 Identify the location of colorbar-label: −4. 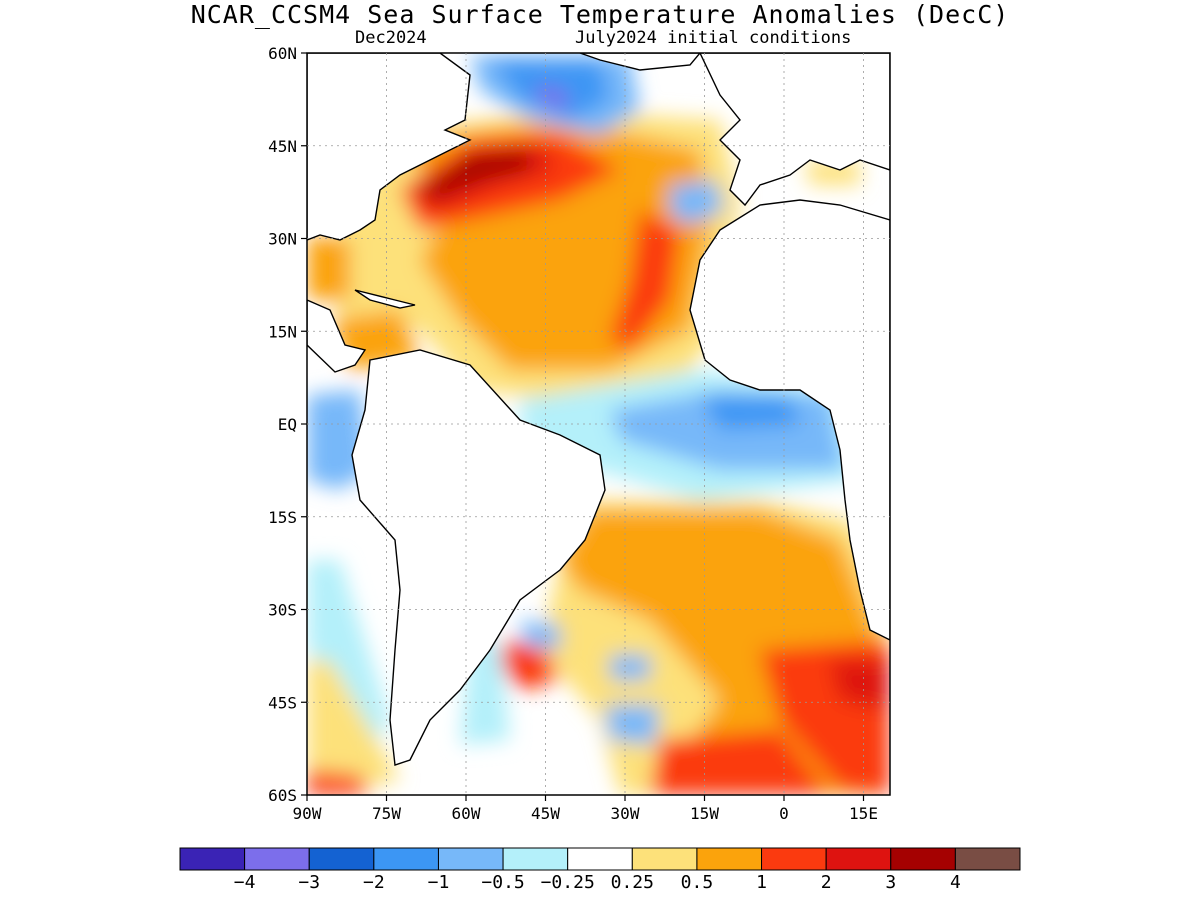
(245, 882).